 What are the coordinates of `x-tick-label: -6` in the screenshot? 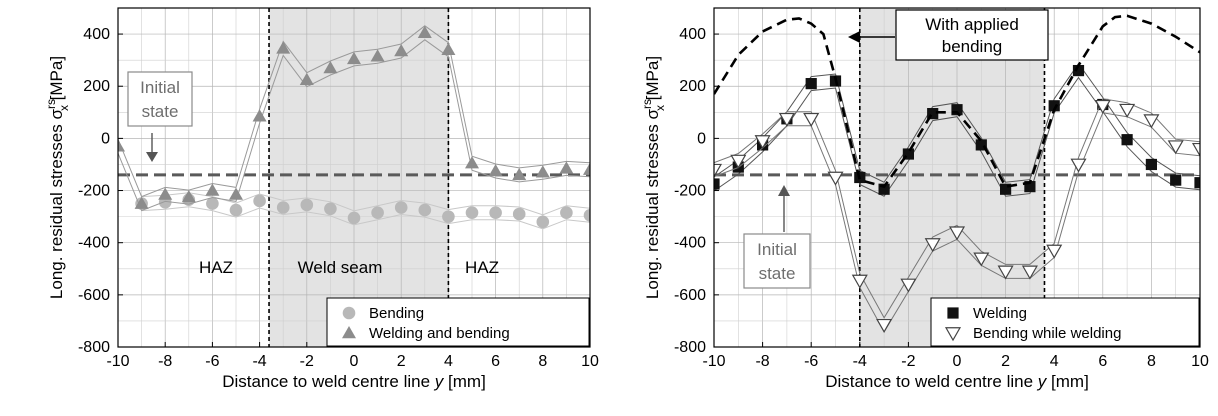 It's located at (811, 361).